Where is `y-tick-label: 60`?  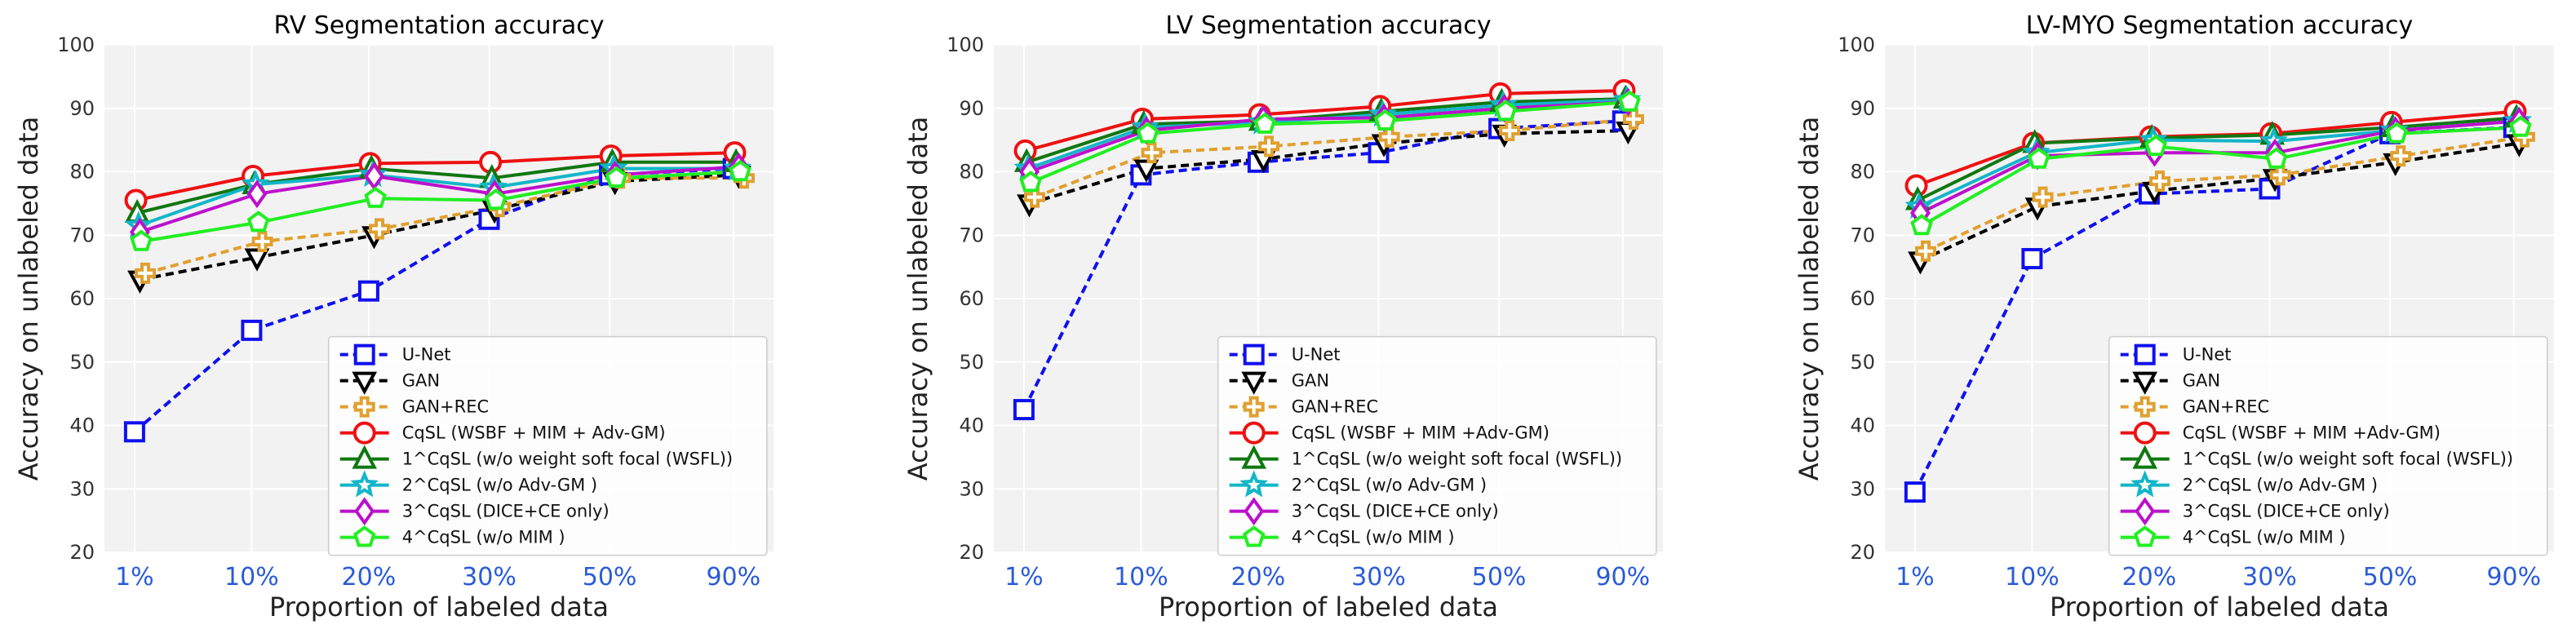
y-tick-label: 60 is located at coordinates (971, 299).